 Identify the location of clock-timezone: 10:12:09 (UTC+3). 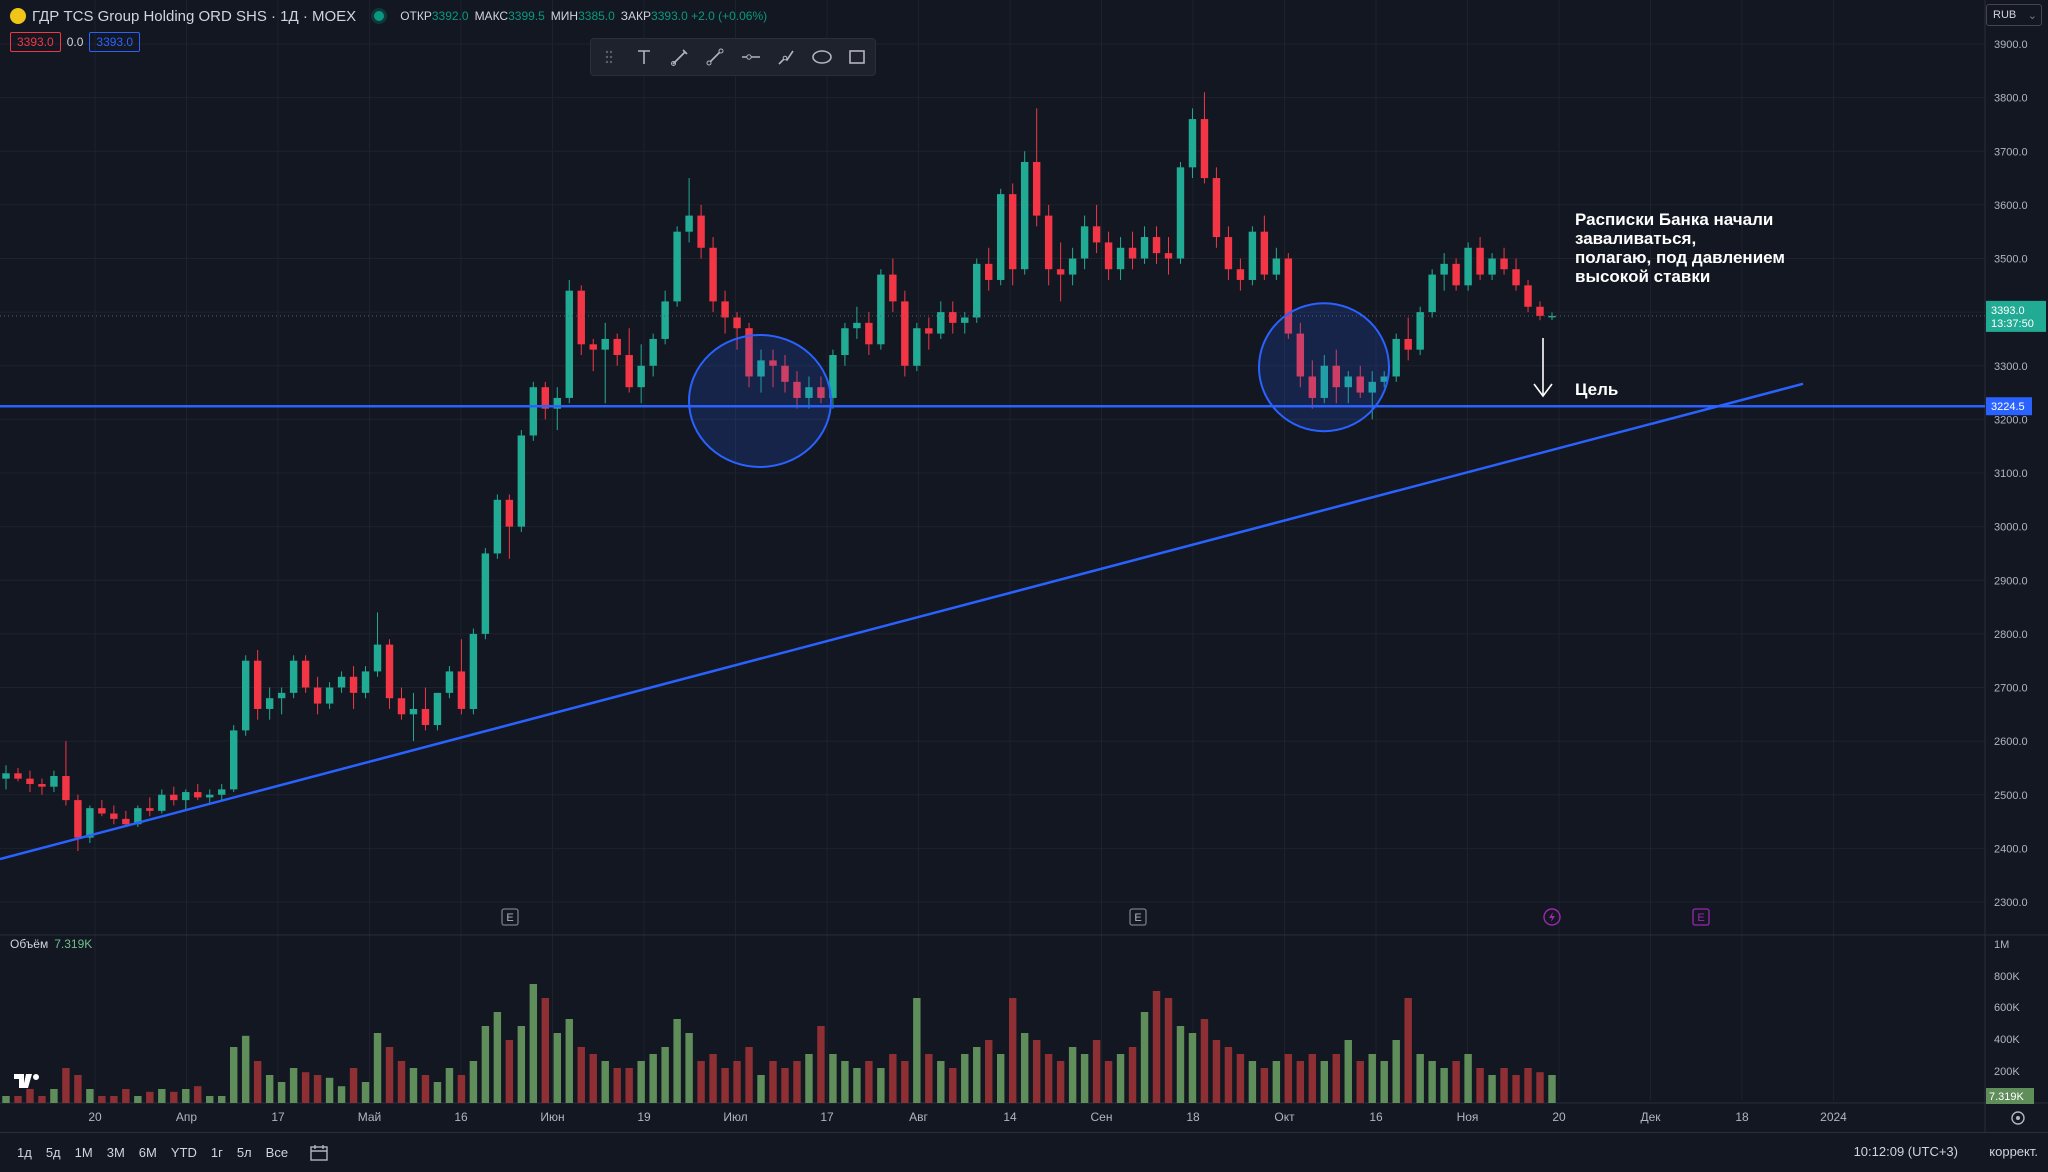
(1905, 1151).